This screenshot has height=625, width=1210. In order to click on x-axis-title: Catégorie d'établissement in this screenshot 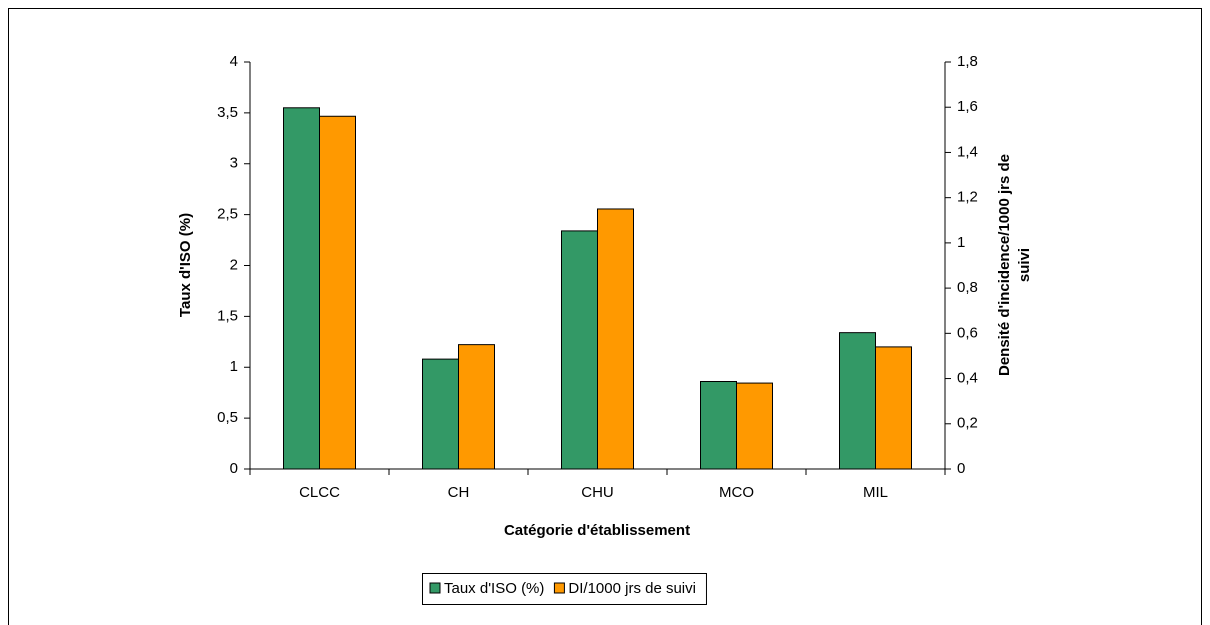, I will do `click(597, 530)`.